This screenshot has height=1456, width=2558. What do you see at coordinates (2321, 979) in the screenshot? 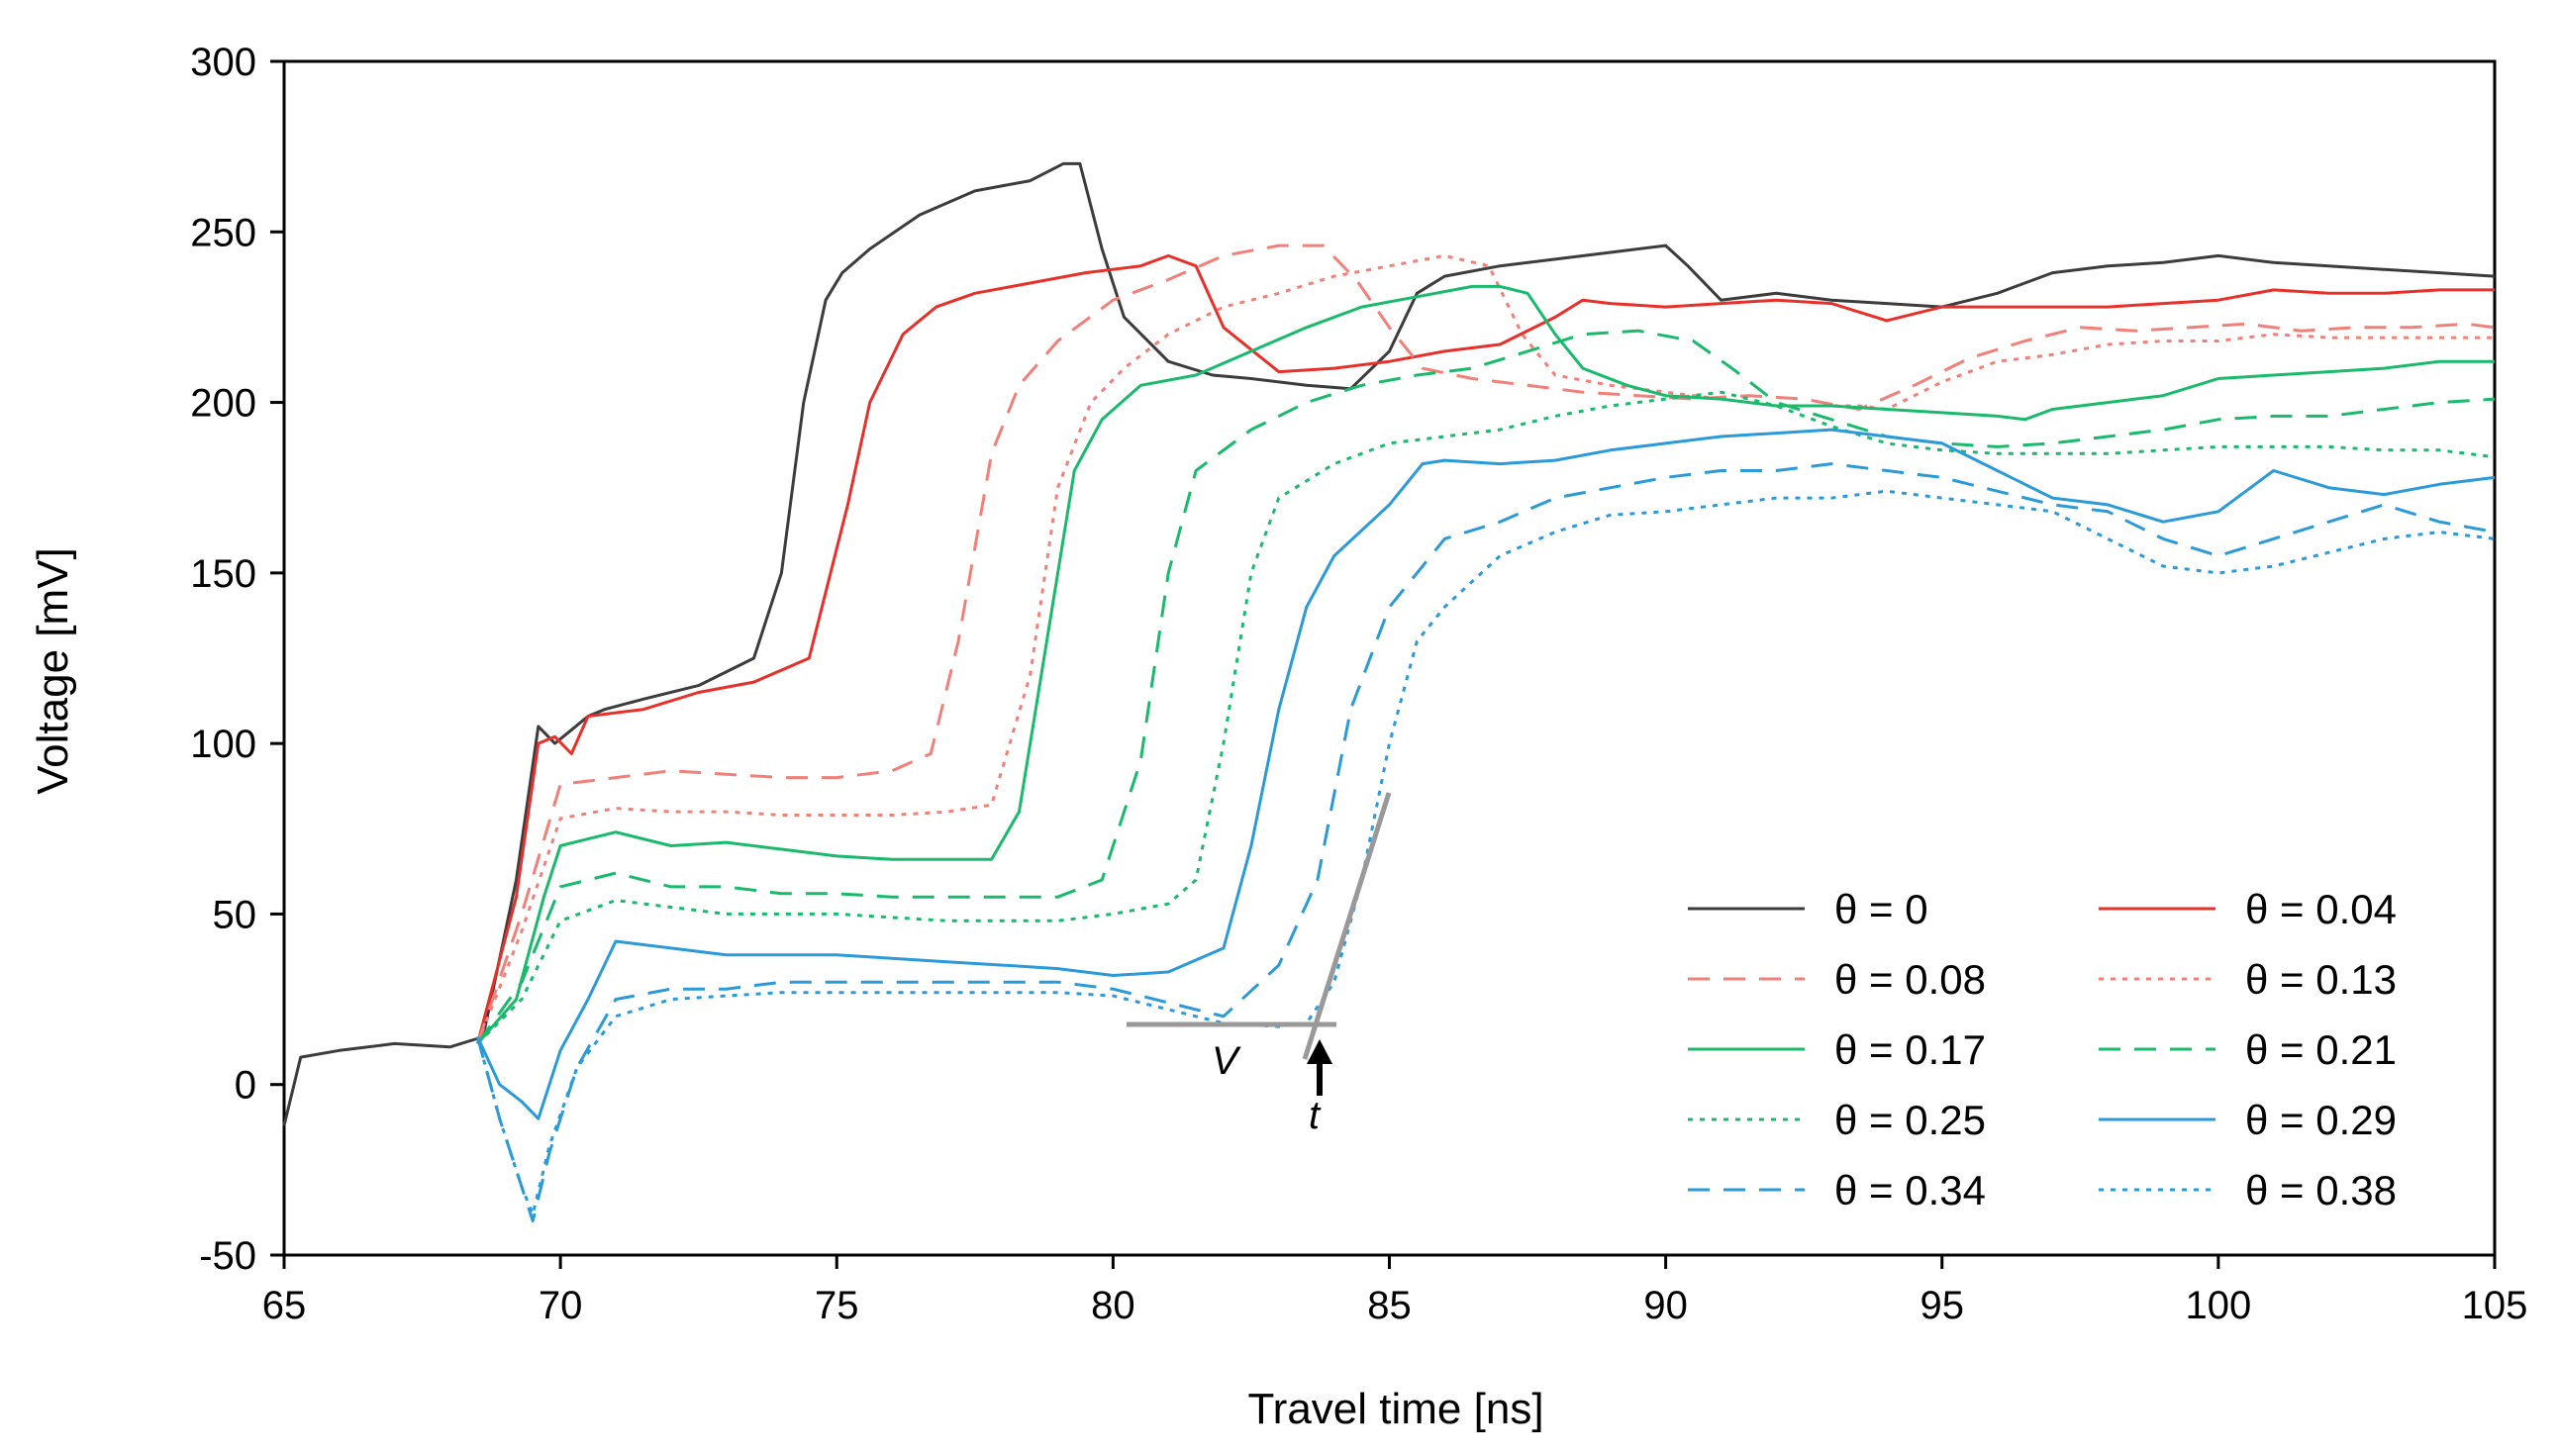
I see `legend-label-3: θ = 0.13` at bounding box center [2321, 979].